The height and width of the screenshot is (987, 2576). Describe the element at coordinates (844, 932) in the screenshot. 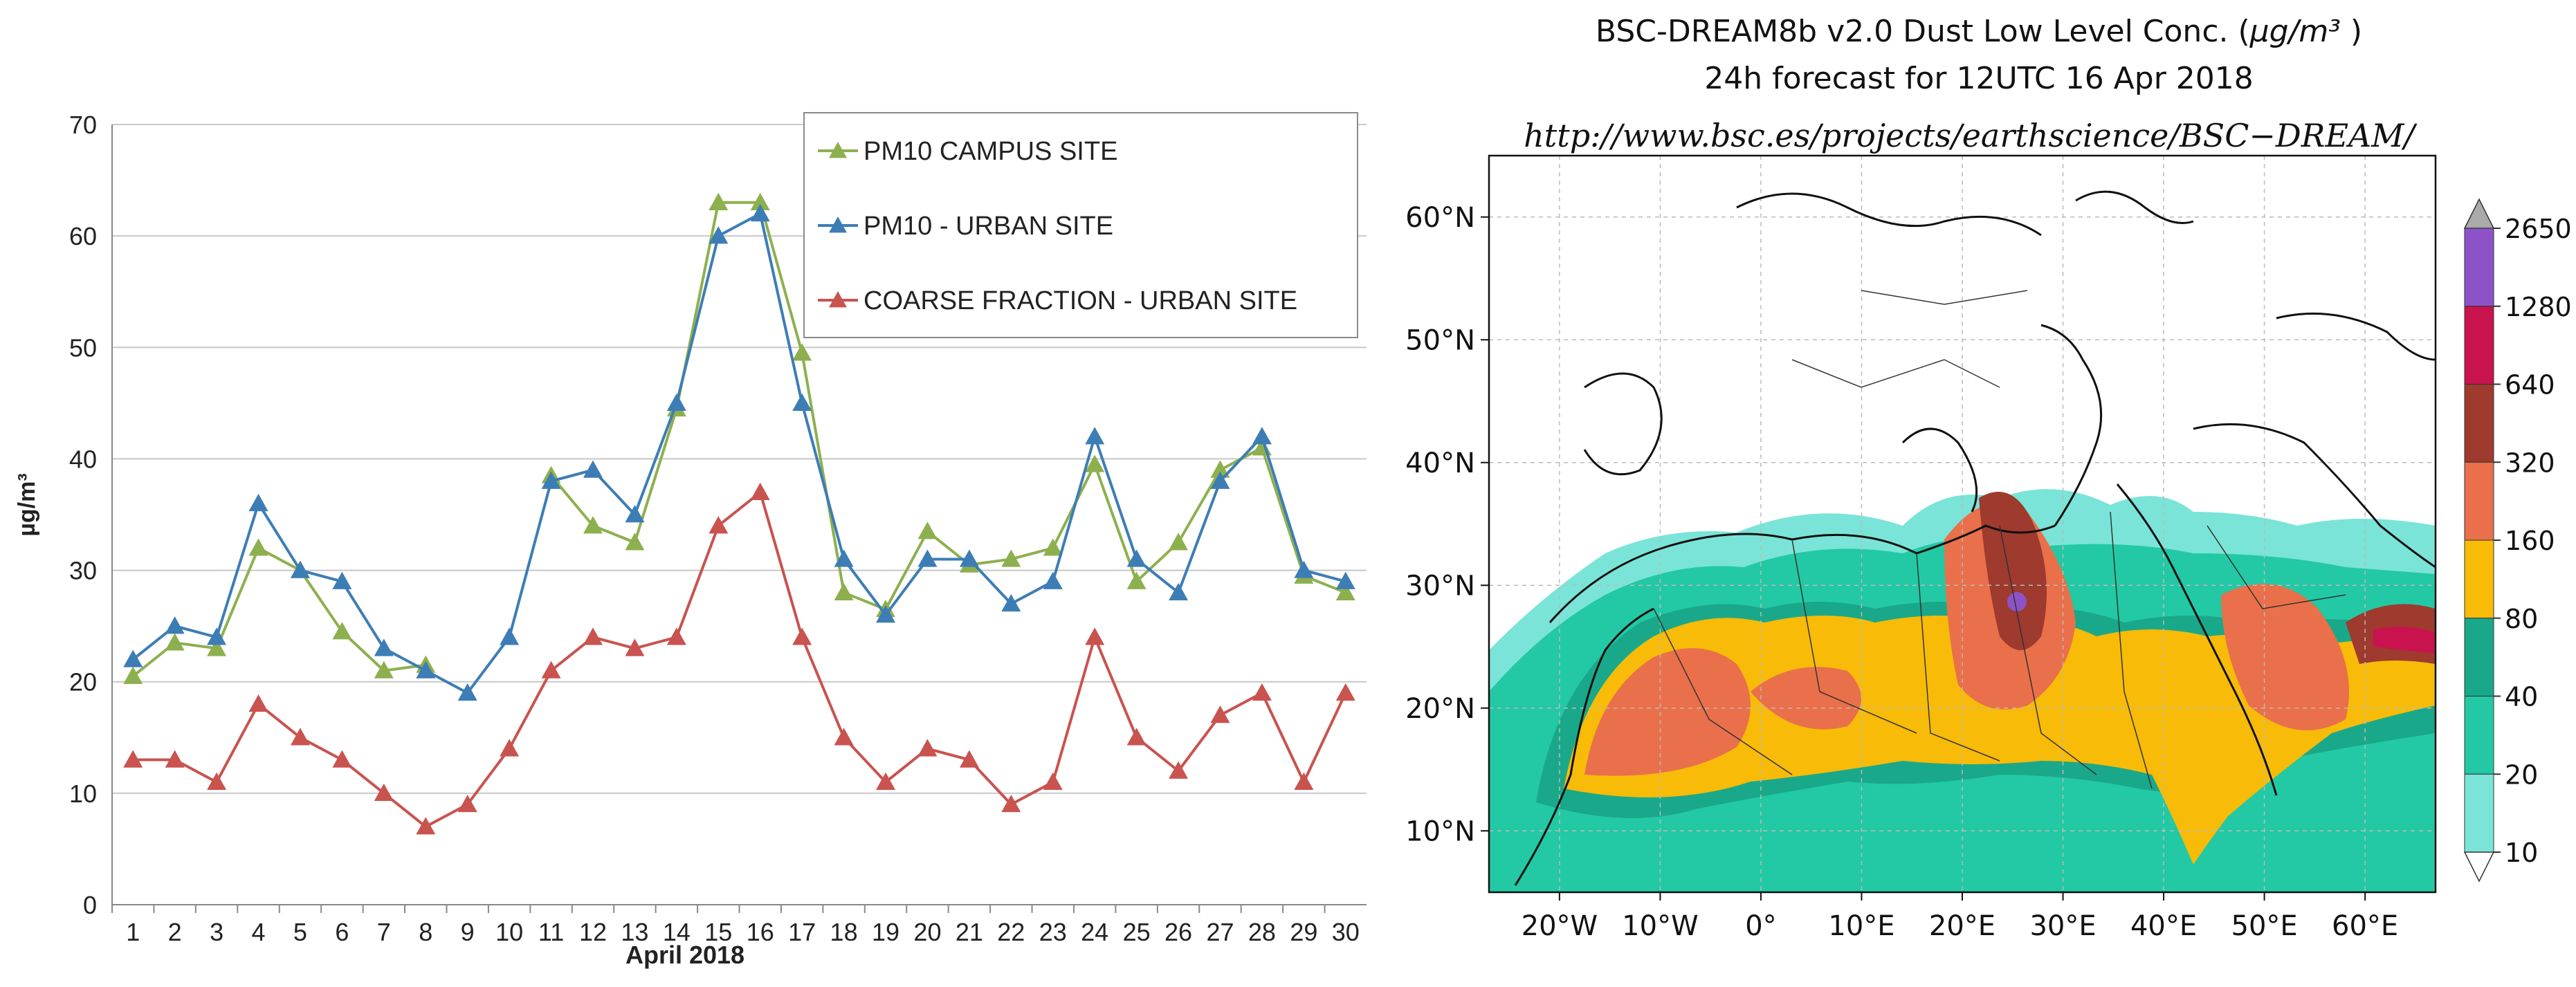

I see `x-tick-label: 18` at that location.